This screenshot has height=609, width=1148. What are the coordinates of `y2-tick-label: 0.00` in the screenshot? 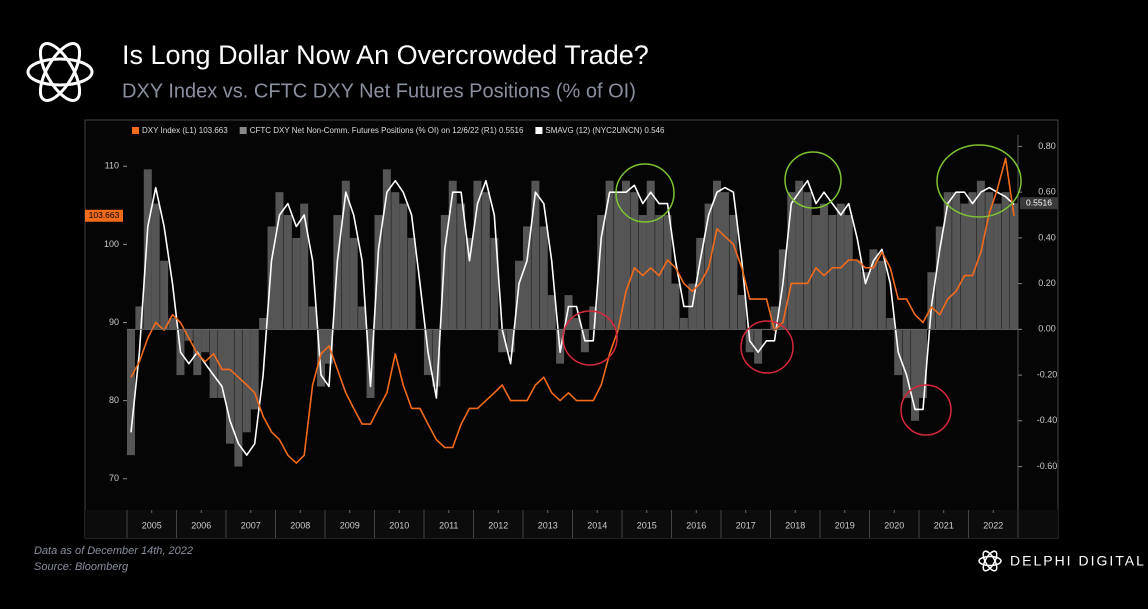 It's located at (1047, 329).